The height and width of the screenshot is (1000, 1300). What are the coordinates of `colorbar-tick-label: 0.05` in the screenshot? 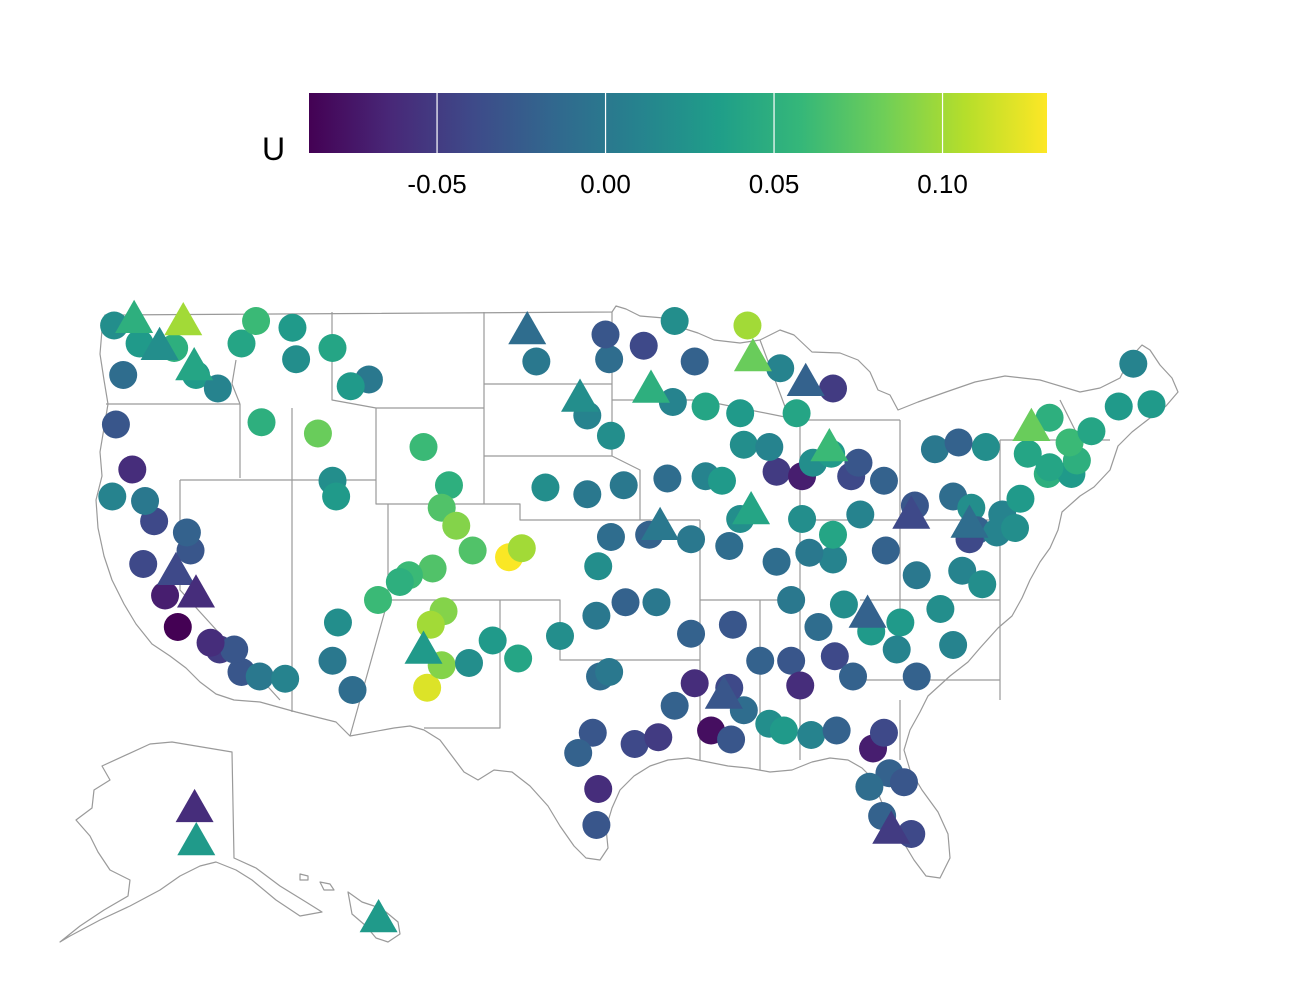 It's located at (774, 184).